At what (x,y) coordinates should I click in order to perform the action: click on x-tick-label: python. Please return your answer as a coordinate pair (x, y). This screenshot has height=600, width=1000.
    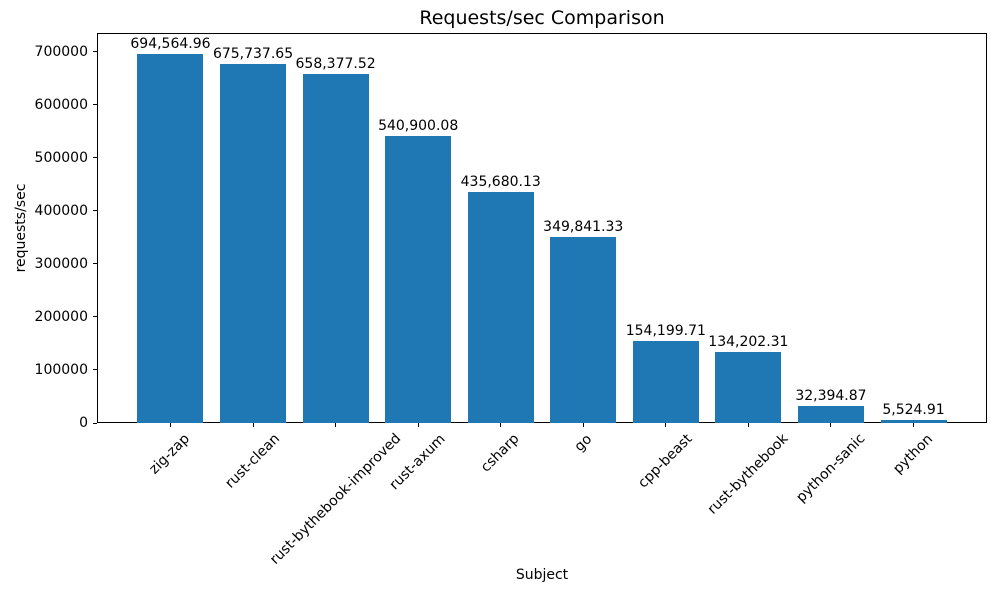
    Looking at the image, I should click on (913, 453).